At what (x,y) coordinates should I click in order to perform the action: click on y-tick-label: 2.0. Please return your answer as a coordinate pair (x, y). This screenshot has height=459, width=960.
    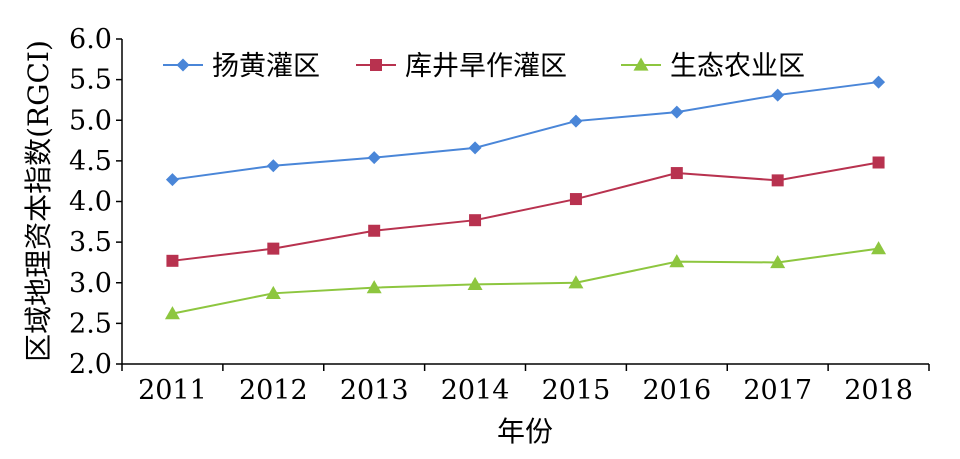
    Looking at the image, I should click on (90, 364).